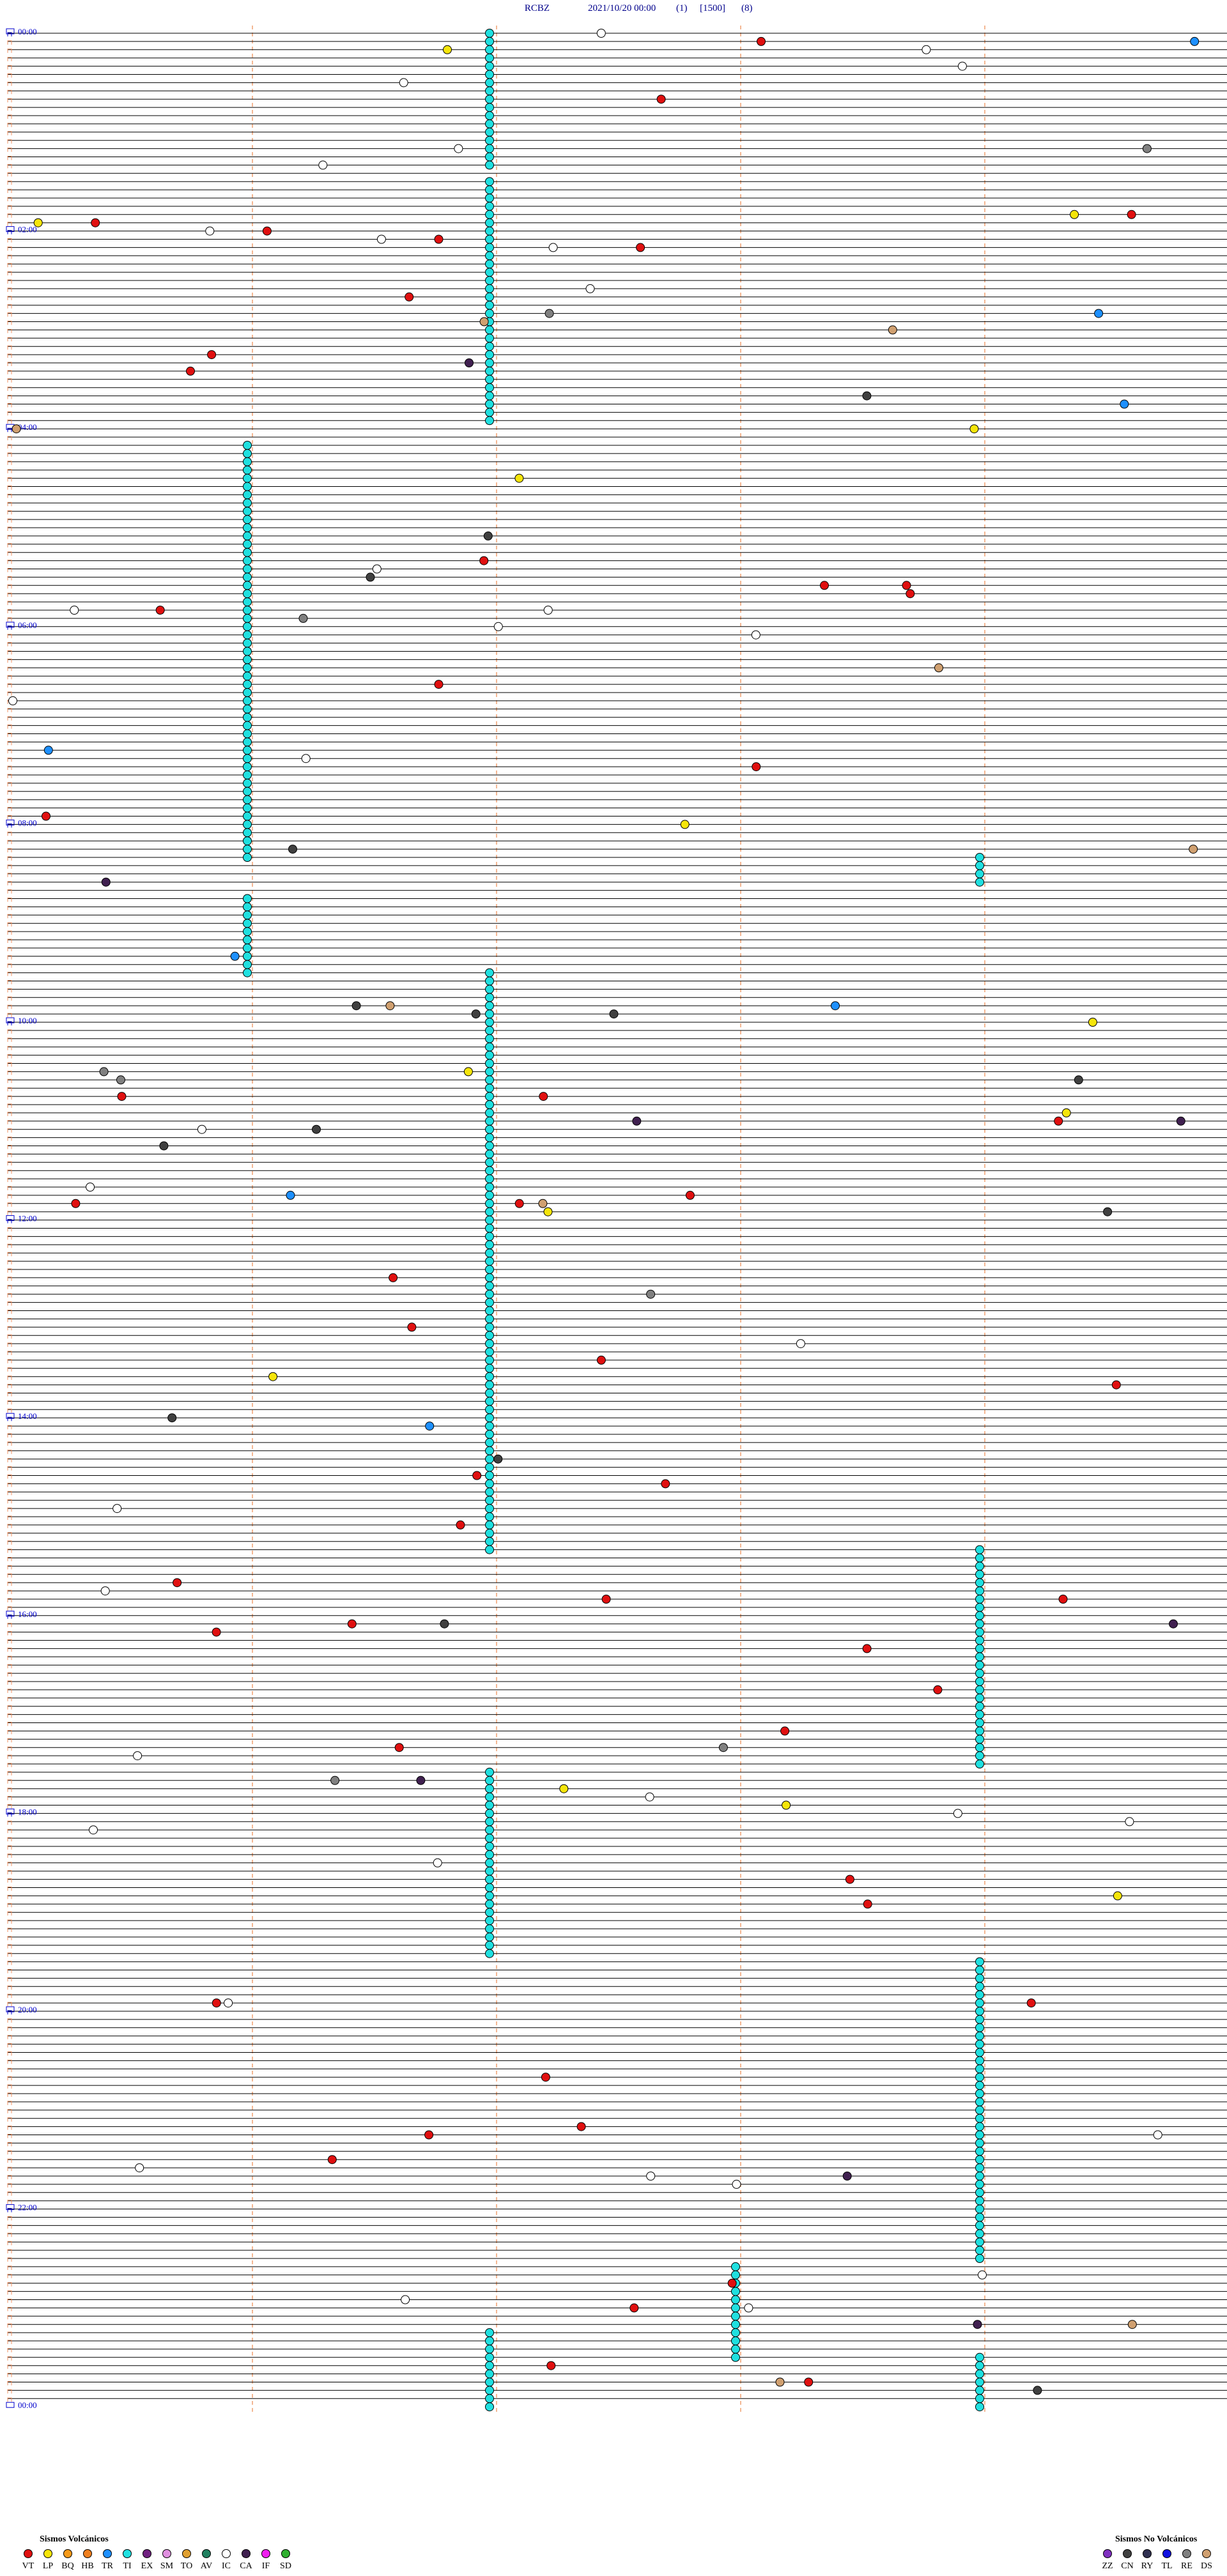 The image size is (1227, 2576). I want to click on time-label: 06:00, so click(27, 625).